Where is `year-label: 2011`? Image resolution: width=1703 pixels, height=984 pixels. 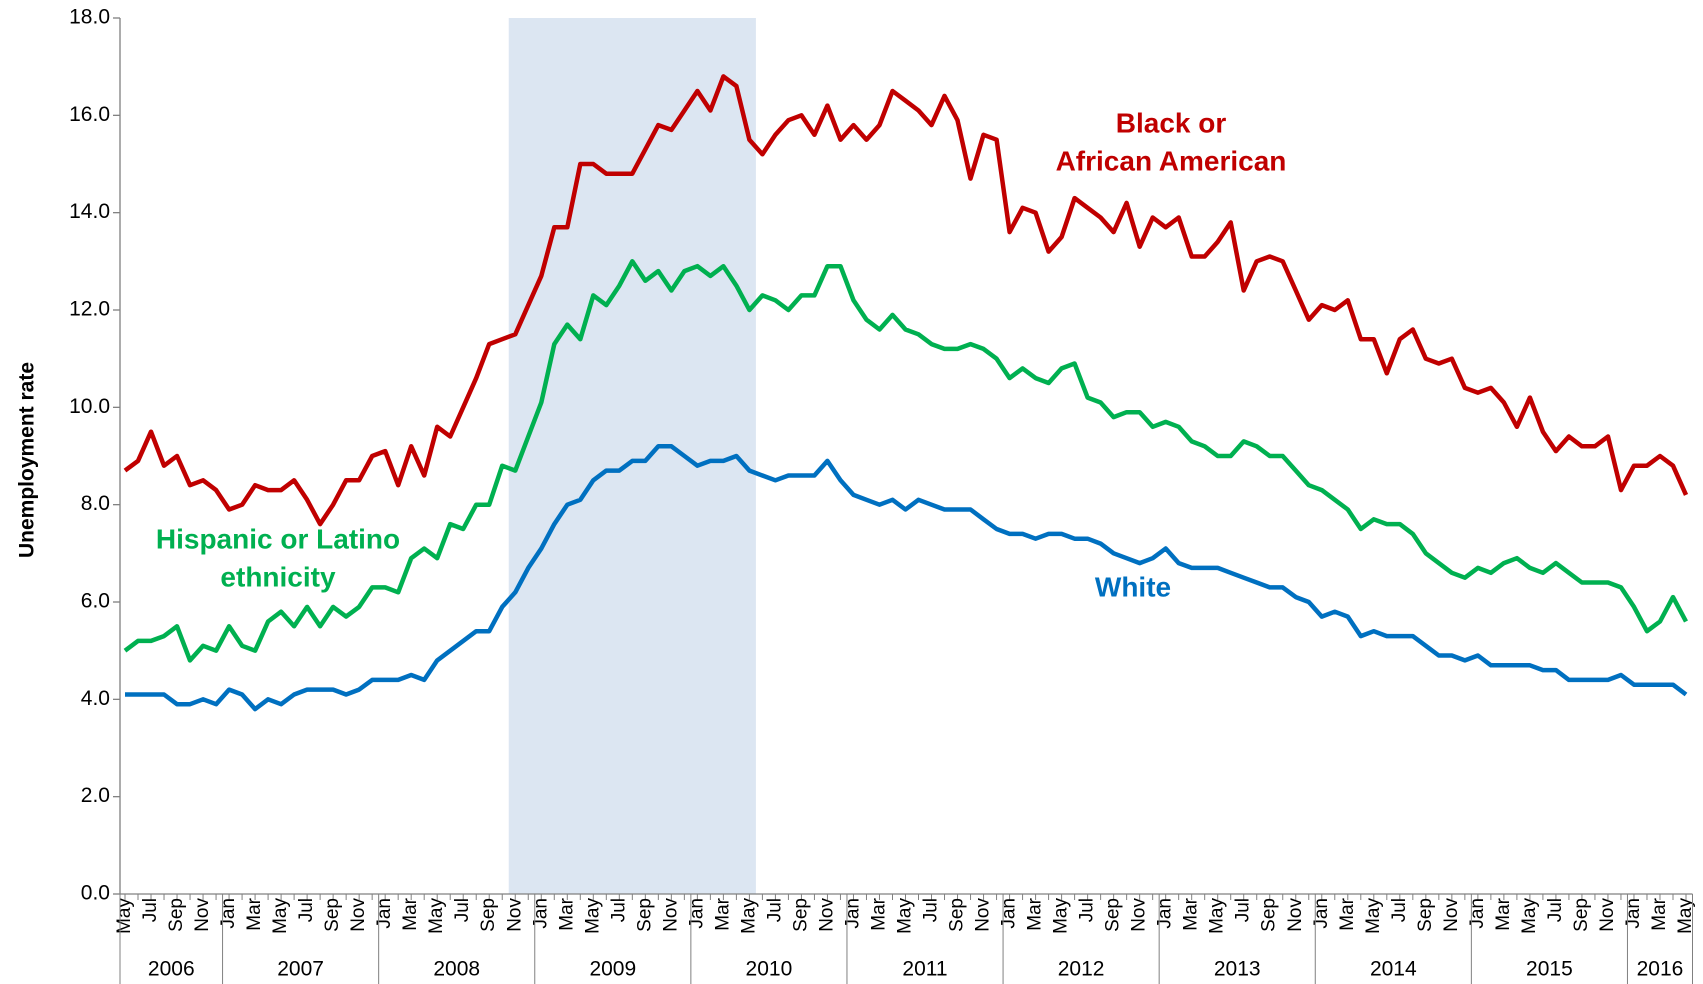 year-label: 2011 is located at coordinates (924, 969).